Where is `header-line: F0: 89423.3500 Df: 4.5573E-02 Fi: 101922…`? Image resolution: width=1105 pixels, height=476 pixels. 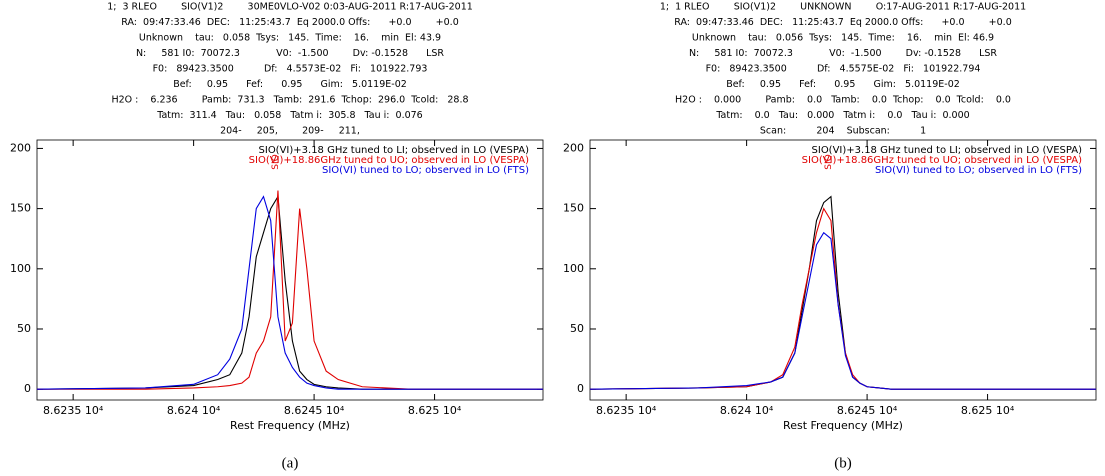
header-line: F0: 89423.3500 Df: 4.5573E-02 Fi: 101922… is located at coordinates (290, 69).